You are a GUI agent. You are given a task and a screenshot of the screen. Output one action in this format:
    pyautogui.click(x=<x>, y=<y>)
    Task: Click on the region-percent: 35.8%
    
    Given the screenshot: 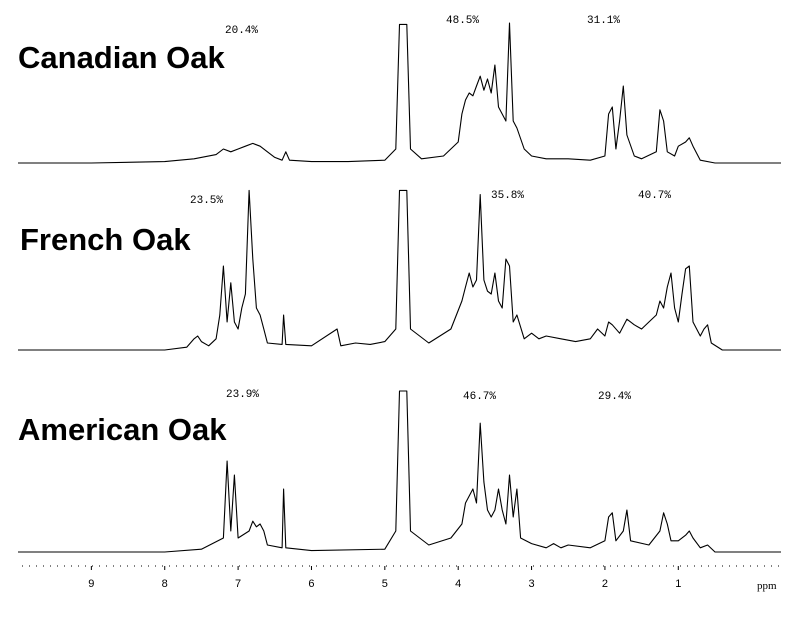 What is the action you would take?
    pyautogui.click(x=507, y=196)
    